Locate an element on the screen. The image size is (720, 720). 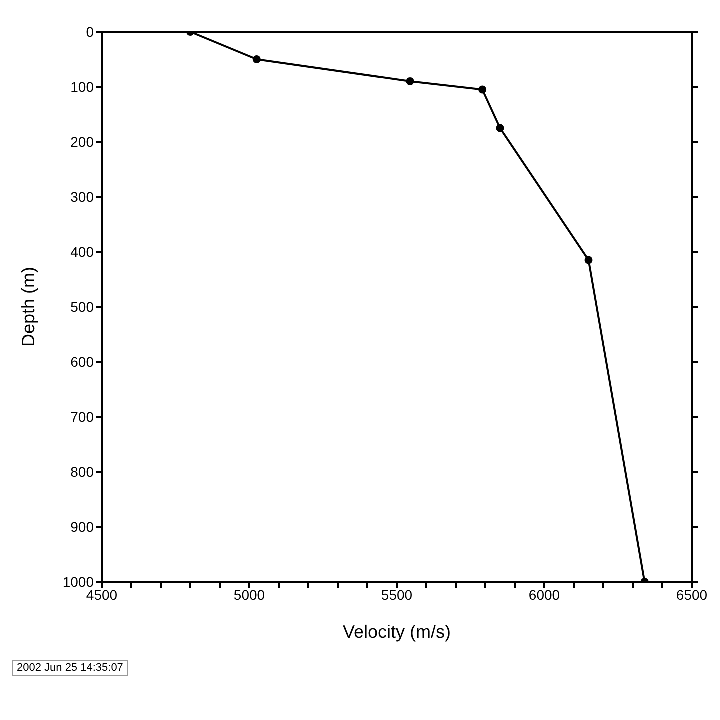
y-tick-label: 100 is located at coordinates (82, 86).